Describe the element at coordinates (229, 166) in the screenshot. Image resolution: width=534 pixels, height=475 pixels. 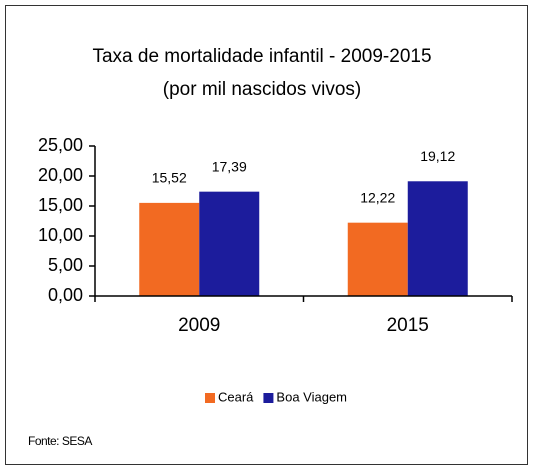
I see `value-label: 17,39` at that location.